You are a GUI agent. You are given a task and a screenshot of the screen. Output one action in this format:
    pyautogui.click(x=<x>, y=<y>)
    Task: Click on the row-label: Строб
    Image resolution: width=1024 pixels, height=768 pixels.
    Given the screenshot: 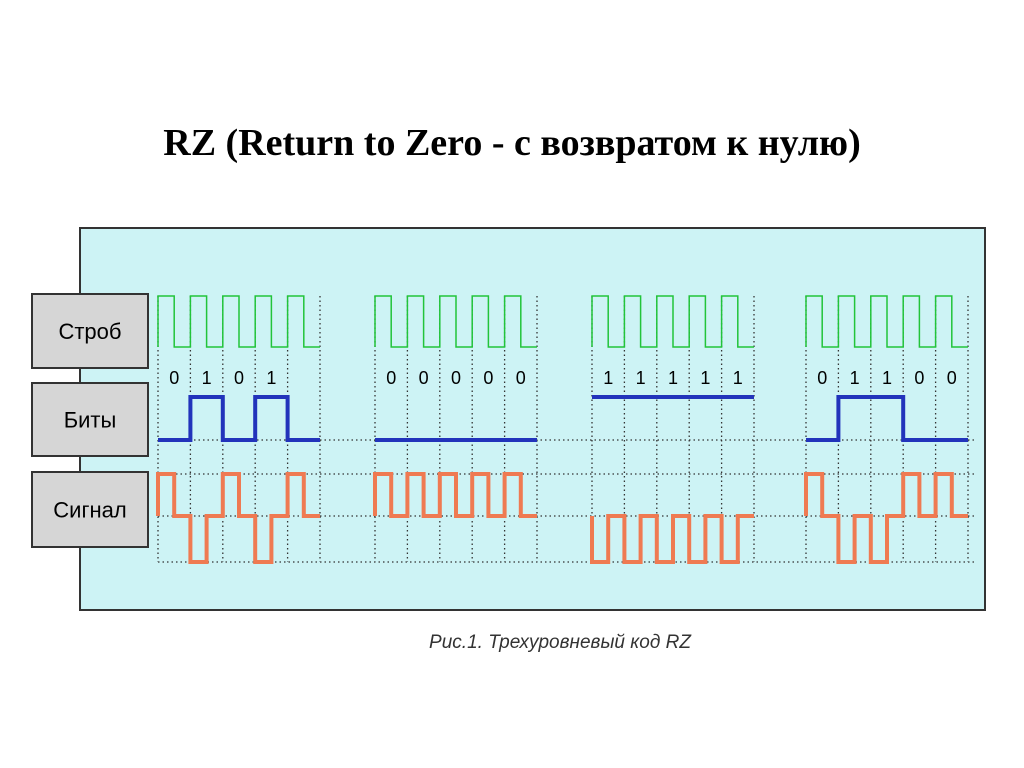 What is the action you would take?
    pyautogui.click(x=89, y=331)
    